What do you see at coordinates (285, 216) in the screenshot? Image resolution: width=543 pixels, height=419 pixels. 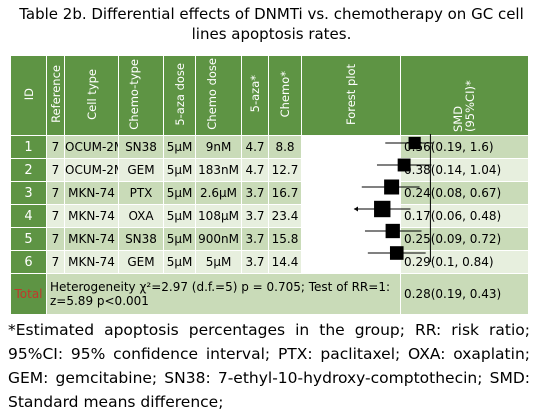 I see `row-chemo-pct: 23.4` at bounding box center [285, 216].